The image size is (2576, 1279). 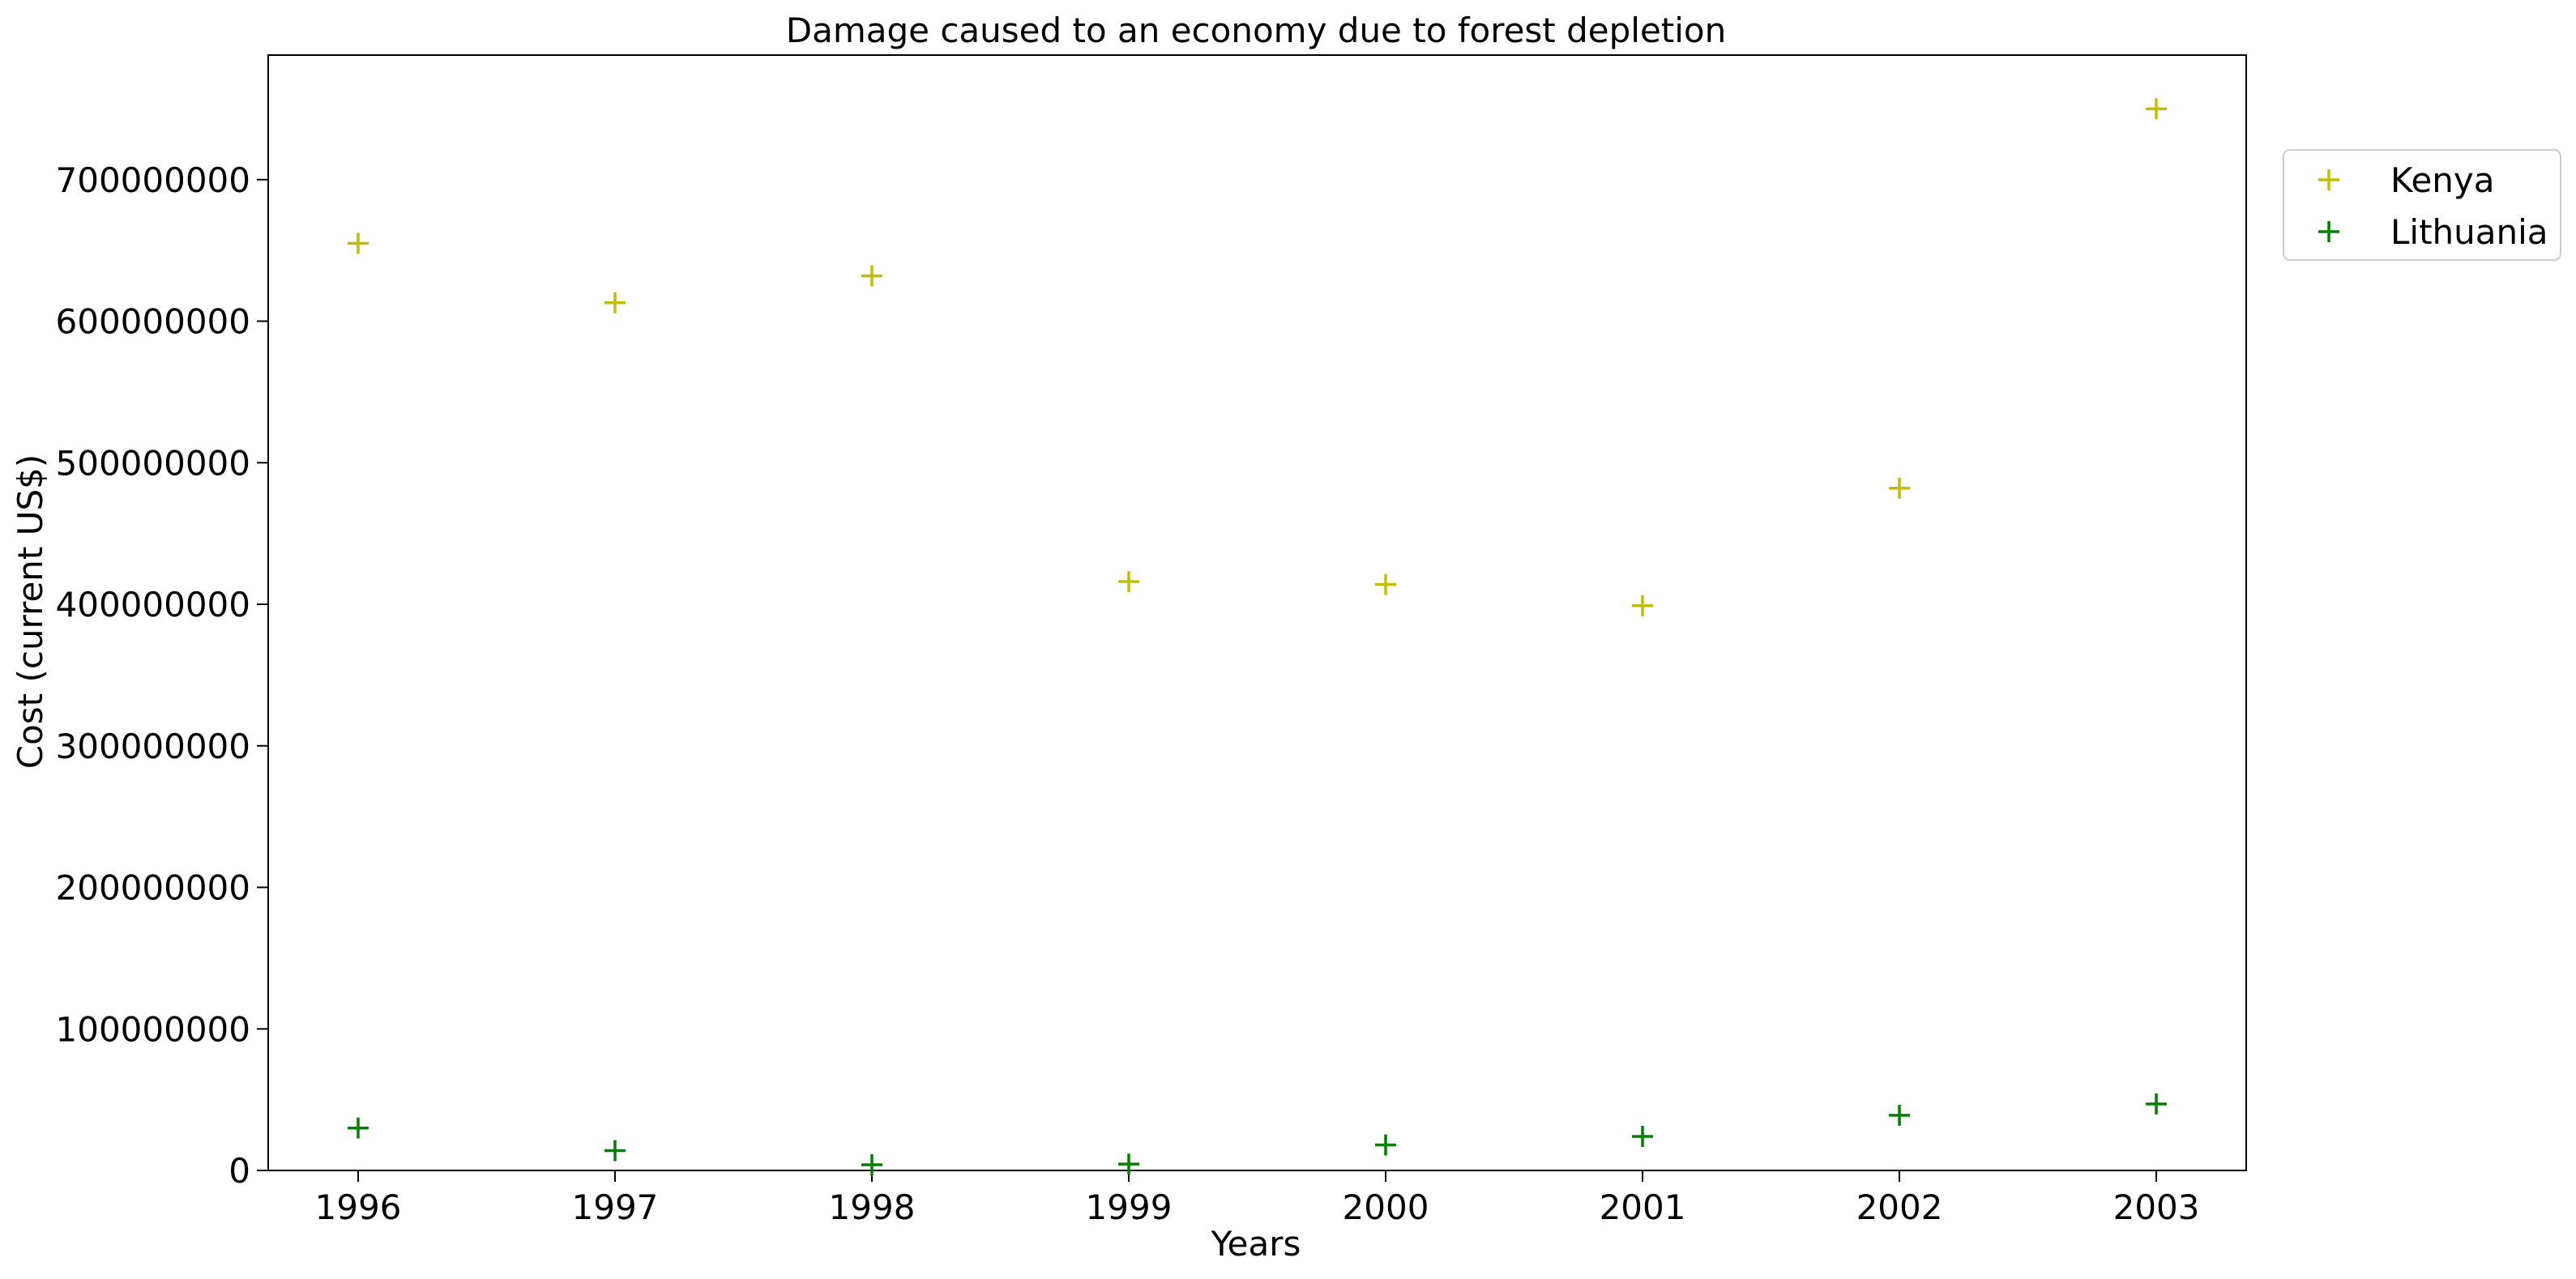 I want to click on x-tick-label: 2000, so click(x=1386, y=1207).